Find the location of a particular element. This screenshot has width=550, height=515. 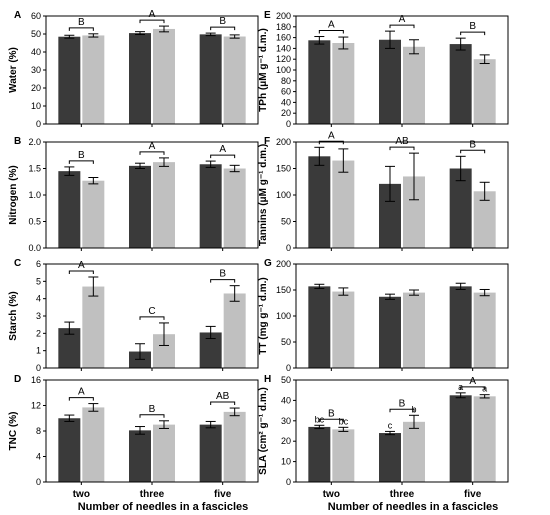

y-tick-label: 200 is located at coordinates (283, 264).